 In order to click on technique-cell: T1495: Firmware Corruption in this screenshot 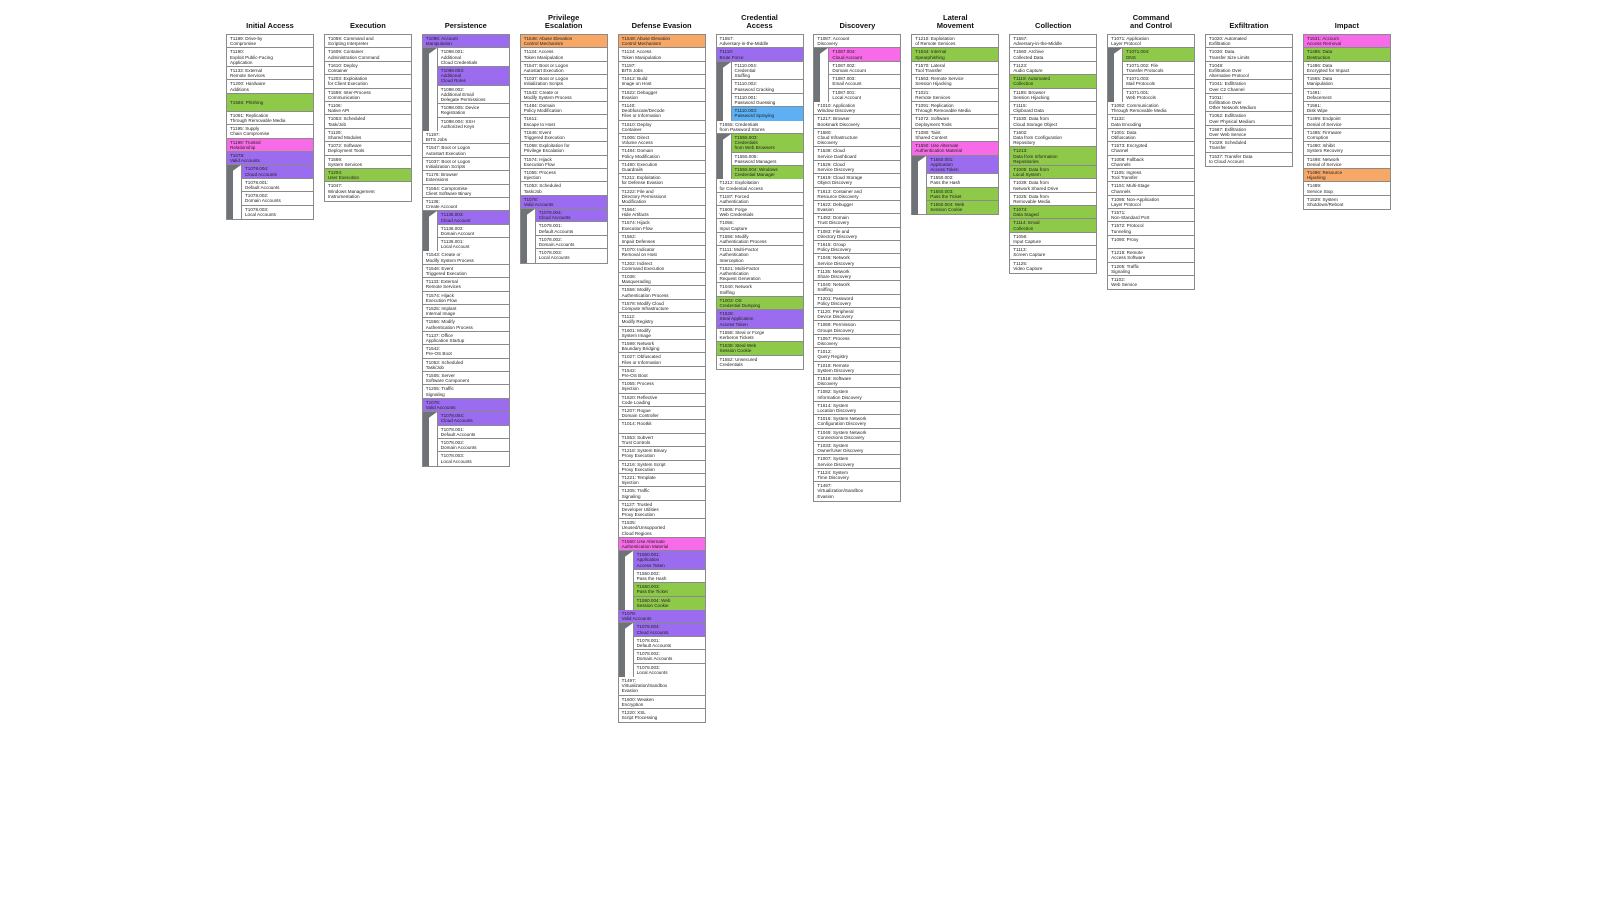, I will do `click(1346, 136)`.